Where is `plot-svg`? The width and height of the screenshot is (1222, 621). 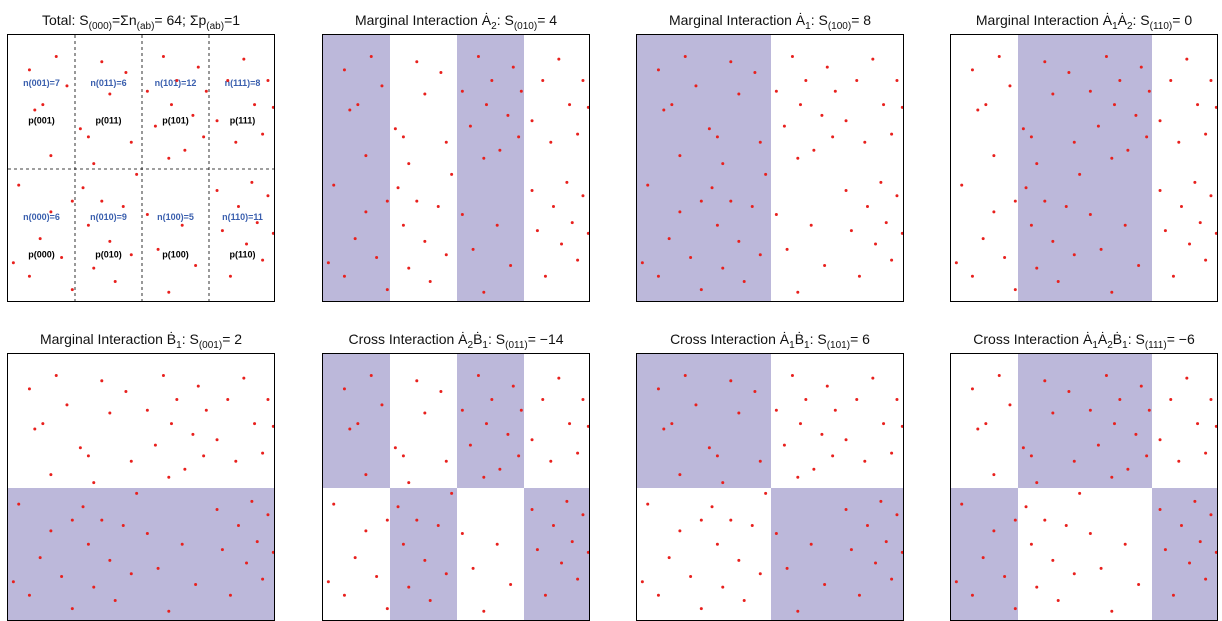 plot-svg is located at coordinates (770, 487).